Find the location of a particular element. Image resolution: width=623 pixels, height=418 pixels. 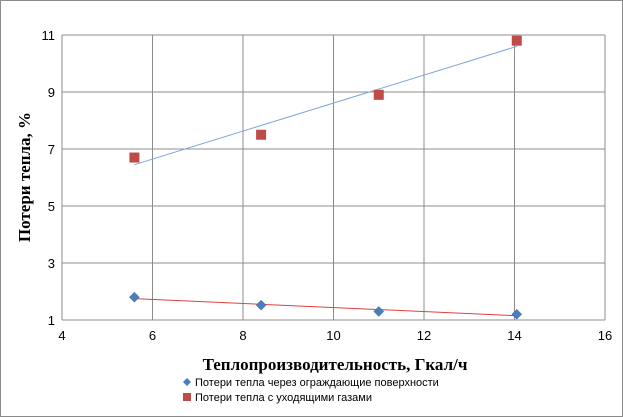

y-tick-label: 1 is located at coordinates (51, 320).